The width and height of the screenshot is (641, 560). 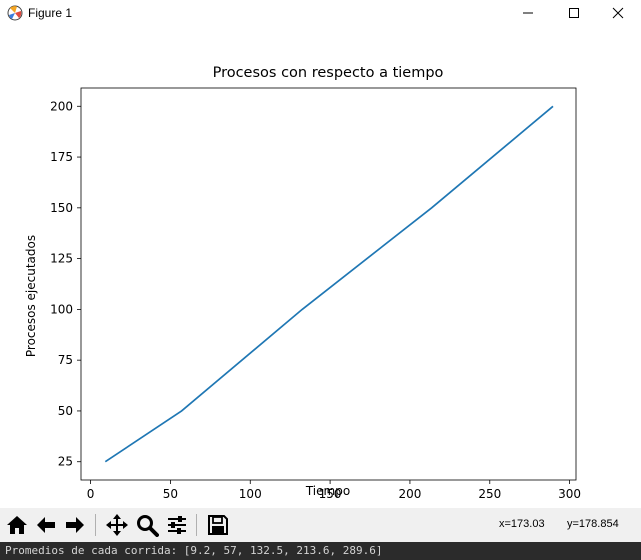 What do you see at coordinates (65, 462) in the screenshot?
I see `y-tick-label: 25` at bounding box center [65, 462].